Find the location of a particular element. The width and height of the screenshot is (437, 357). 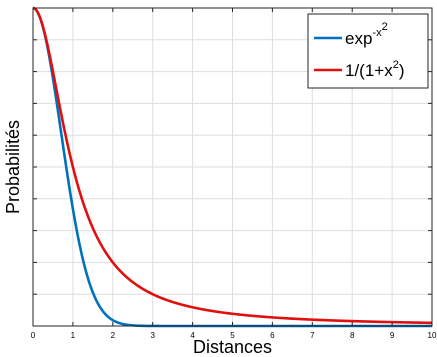

legend-label-2: 1/(1+x2) is located at coordinates (375, 69).